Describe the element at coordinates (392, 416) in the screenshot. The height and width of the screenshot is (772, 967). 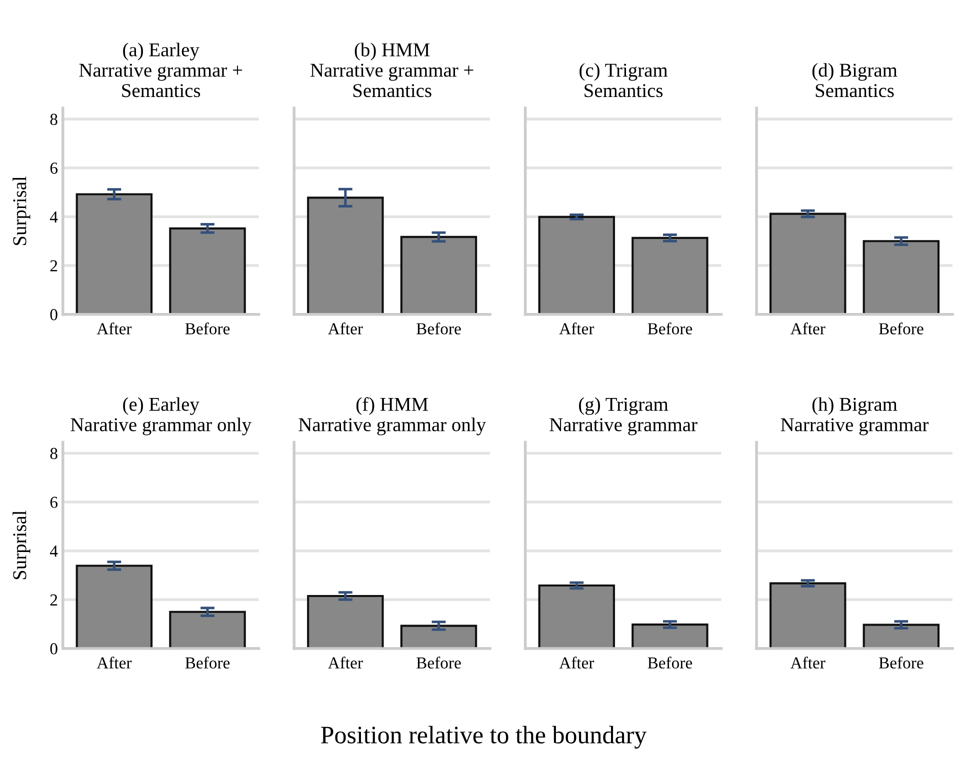
I see `chart-title: (f) HMM Narrative grammar only` at that location.